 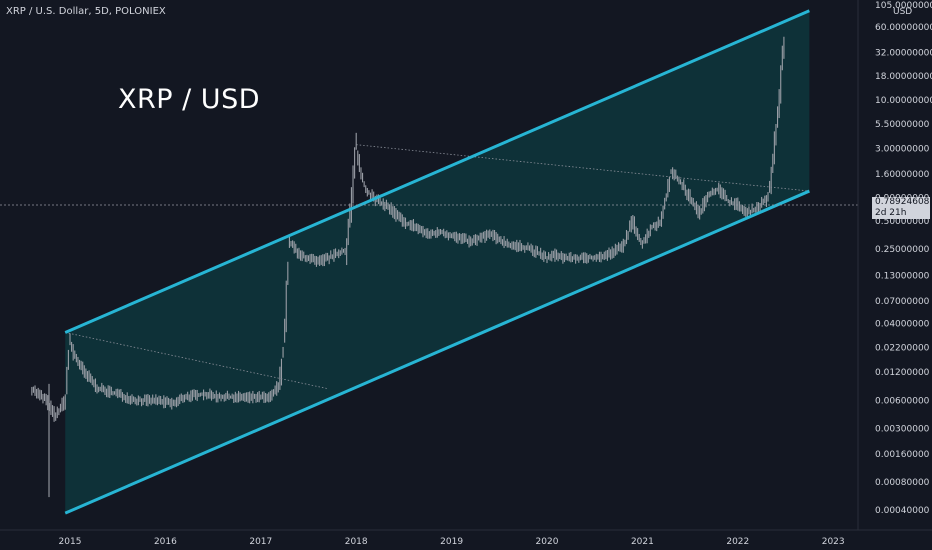 What do you see at coordinates (902, 455) in the screenshot?
I see `price-tick-label: 0.00160000` at bounding box center [902, 455].